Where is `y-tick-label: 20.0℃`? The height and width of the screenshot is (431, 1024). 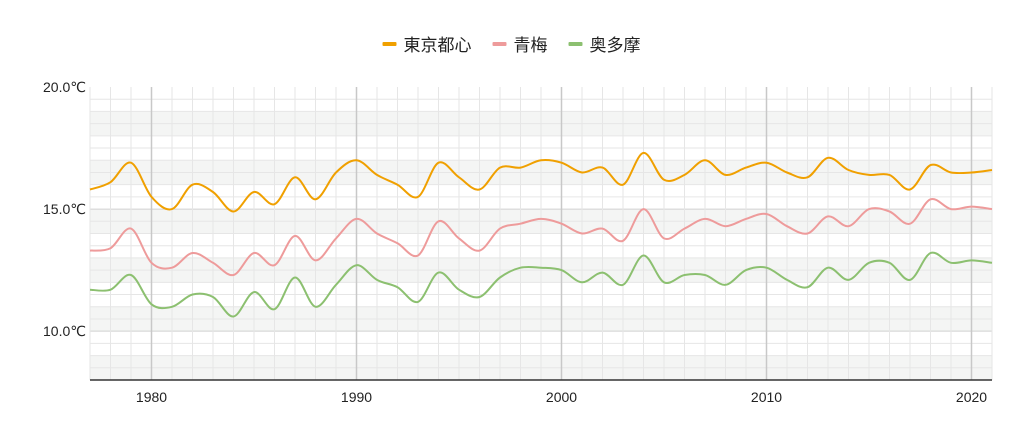 y-tick-label: 20.0℃ is located at coordinates (64, 87).